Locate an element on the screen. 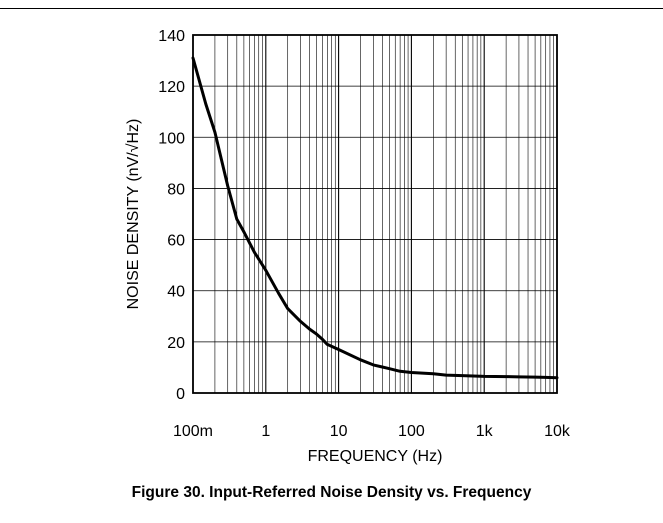  y-tick-label: 20 is located at coordinates (176, 343).